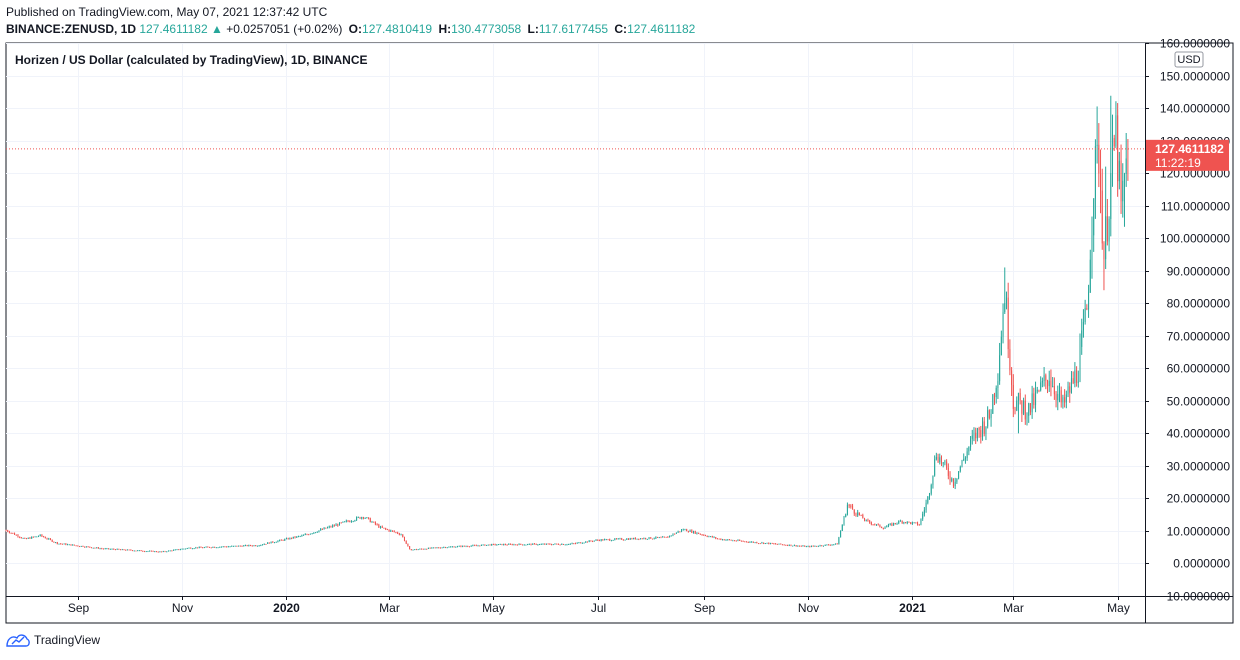 The image size is (1240, 660). What do you see at coordinates (397, 29) in the screenshot?
I see `open-value: 127.4810419` at bounding box center [397, 29].